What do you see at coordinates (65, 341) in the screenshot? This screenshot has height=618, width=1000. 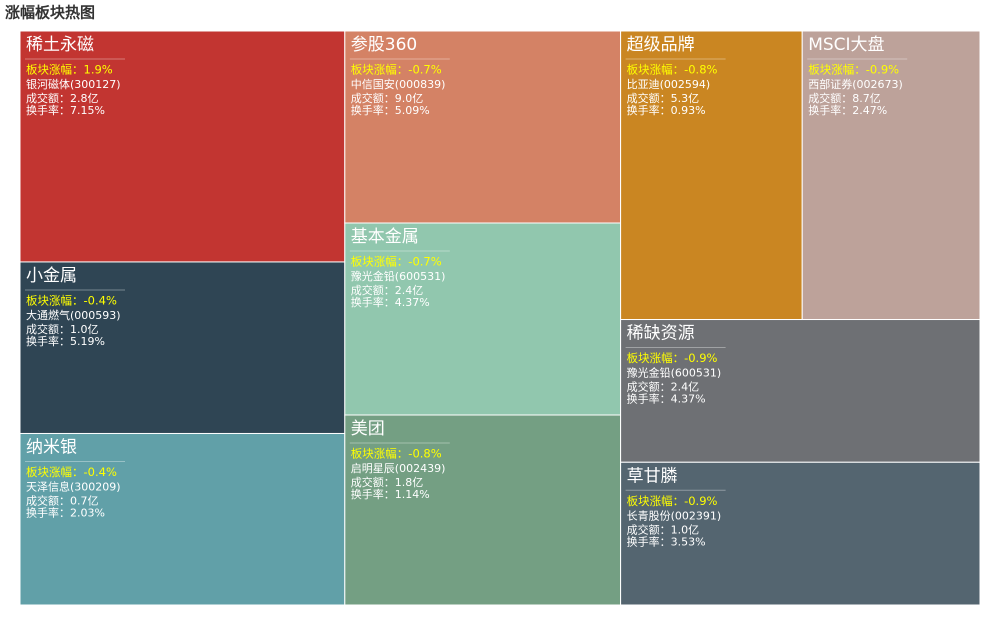 I see `tile-rate: 换手率：5.19%` at bounding box center [65, 341].